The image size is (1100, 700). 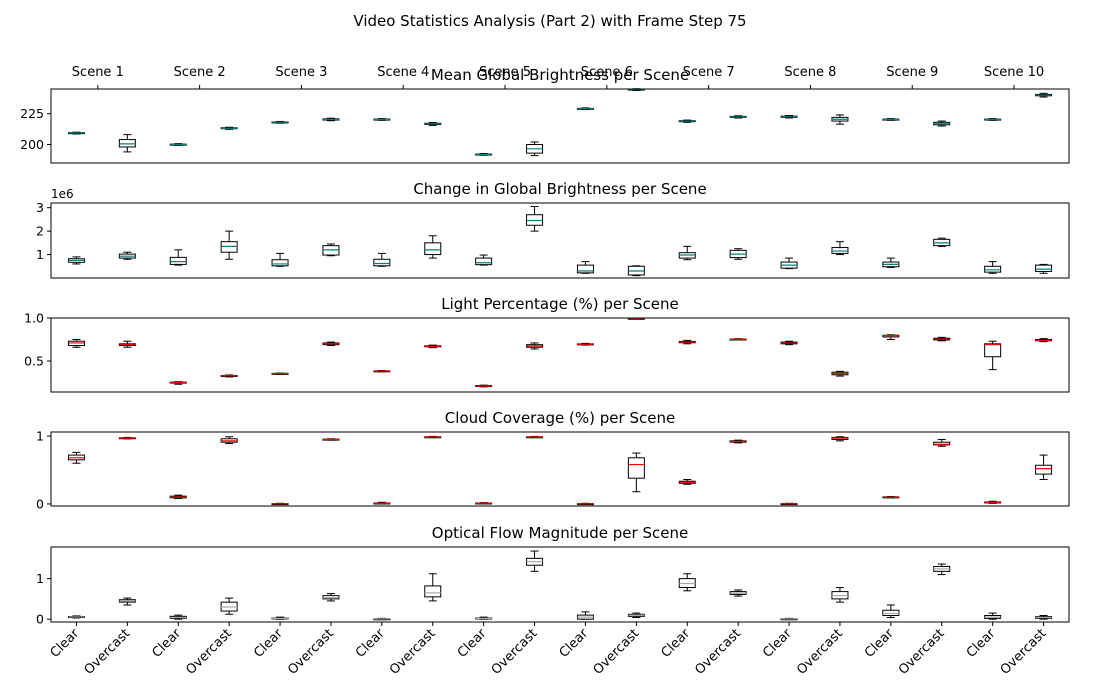 I want to click on panel-title: Cloud Coverage (%) per Scene, so click(x=560, y=418).